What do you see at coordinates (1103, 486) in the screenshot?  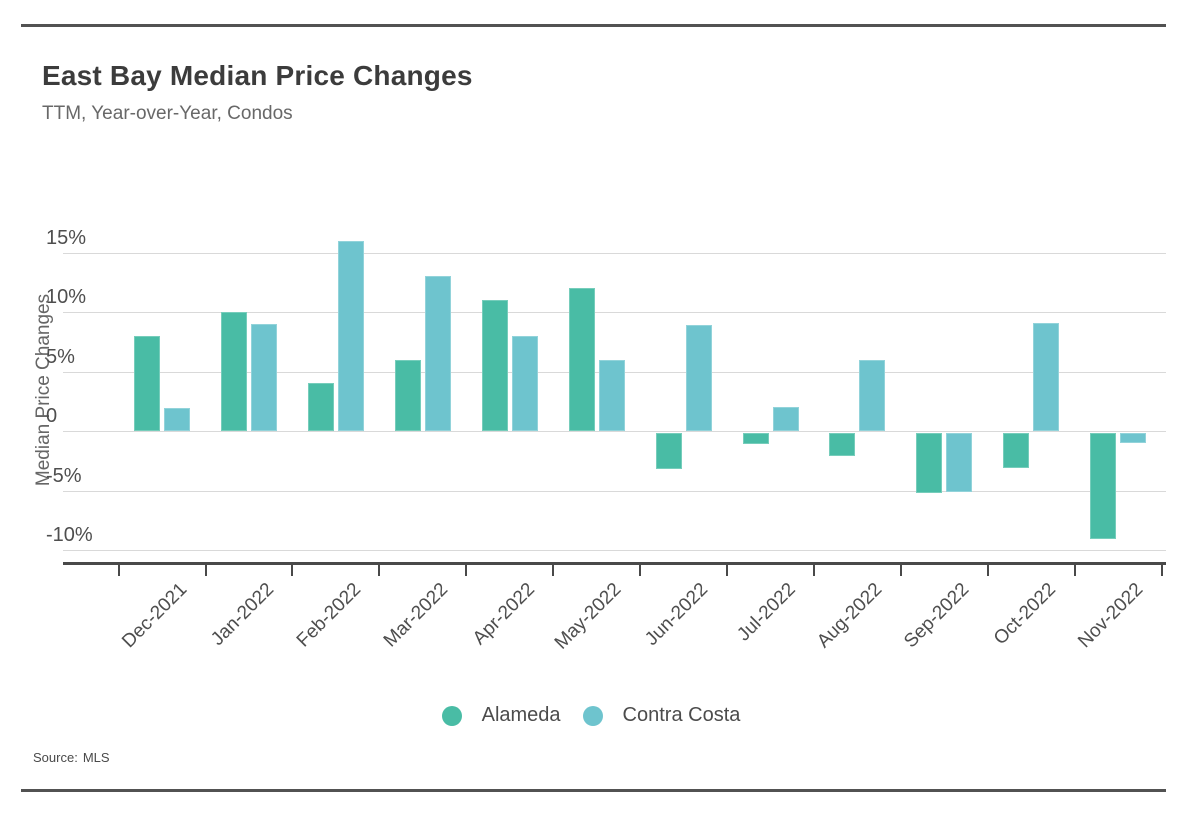 I see `bar-alameda-nov-2022` at bounding box center [1103, 486].